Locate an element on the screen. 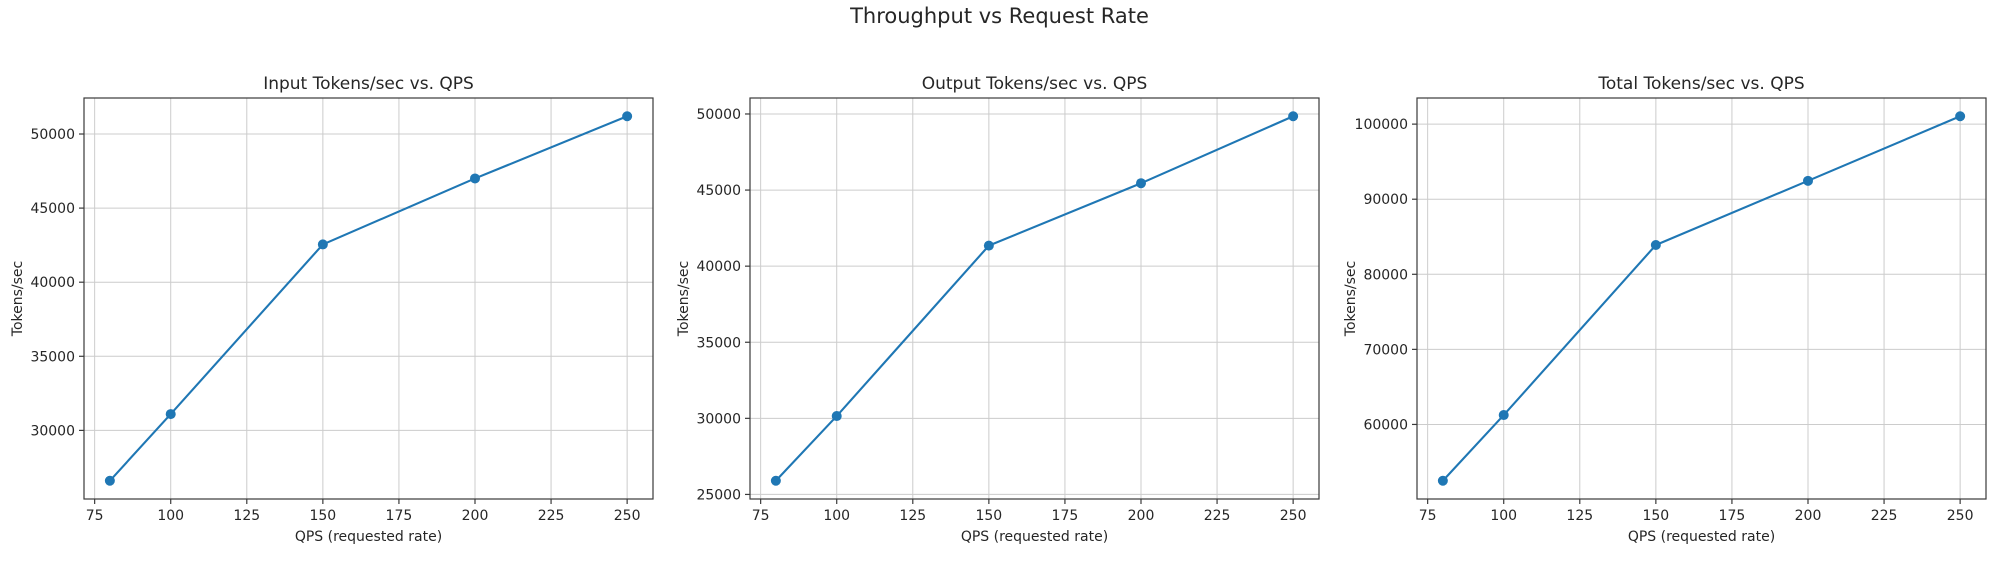 This screenshot has height=572, width=1999. y-tick-label: 25000 is located at coordinates (718, 495).